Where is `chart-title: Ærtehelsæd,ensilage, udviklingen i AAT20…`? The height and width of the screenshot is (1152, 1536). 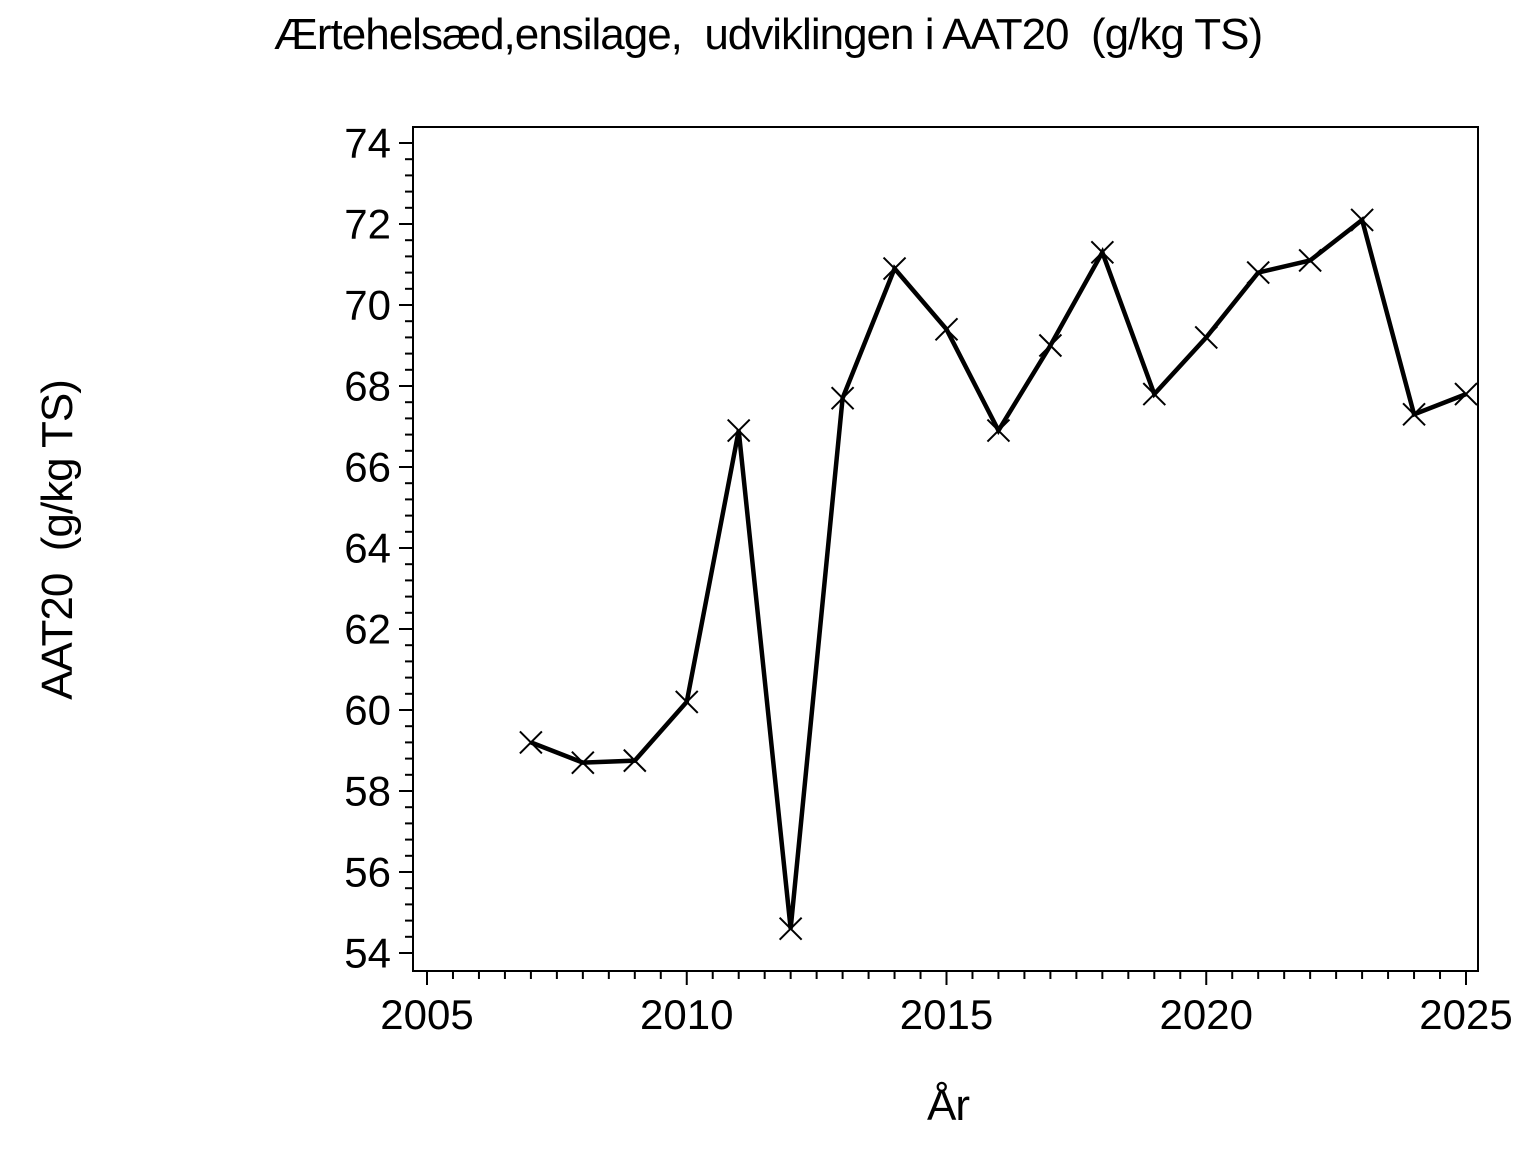
chart-title: Ærtehelsæd,ensilage, udviklingen i AAT20… is located at coordinates (768, 34).